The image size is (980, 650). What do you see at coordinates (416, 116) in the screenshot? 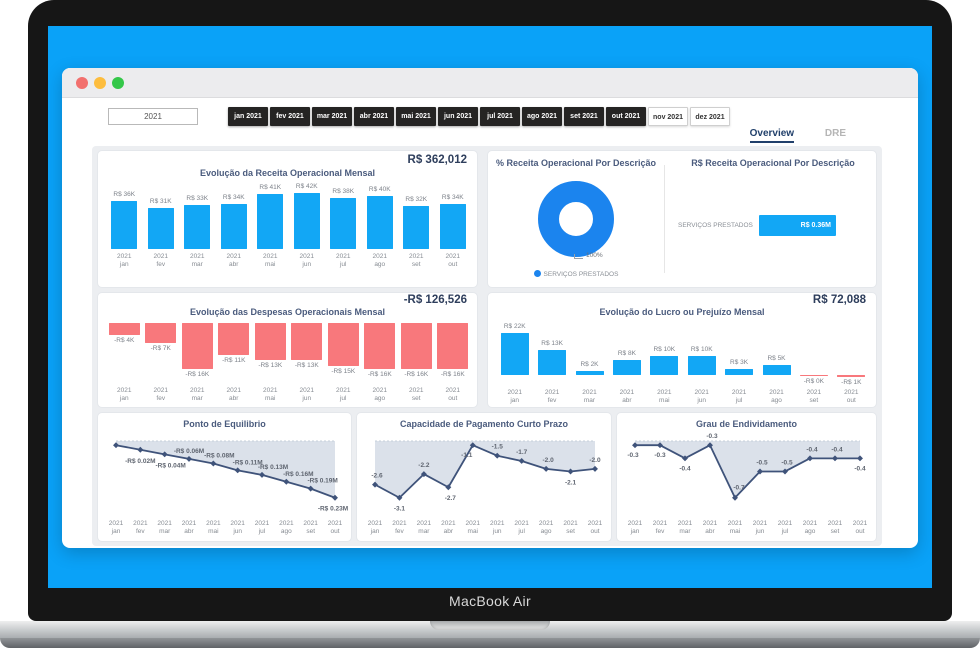
I see `month-button-mai: mai 2021` at bounding box center [416, 116].